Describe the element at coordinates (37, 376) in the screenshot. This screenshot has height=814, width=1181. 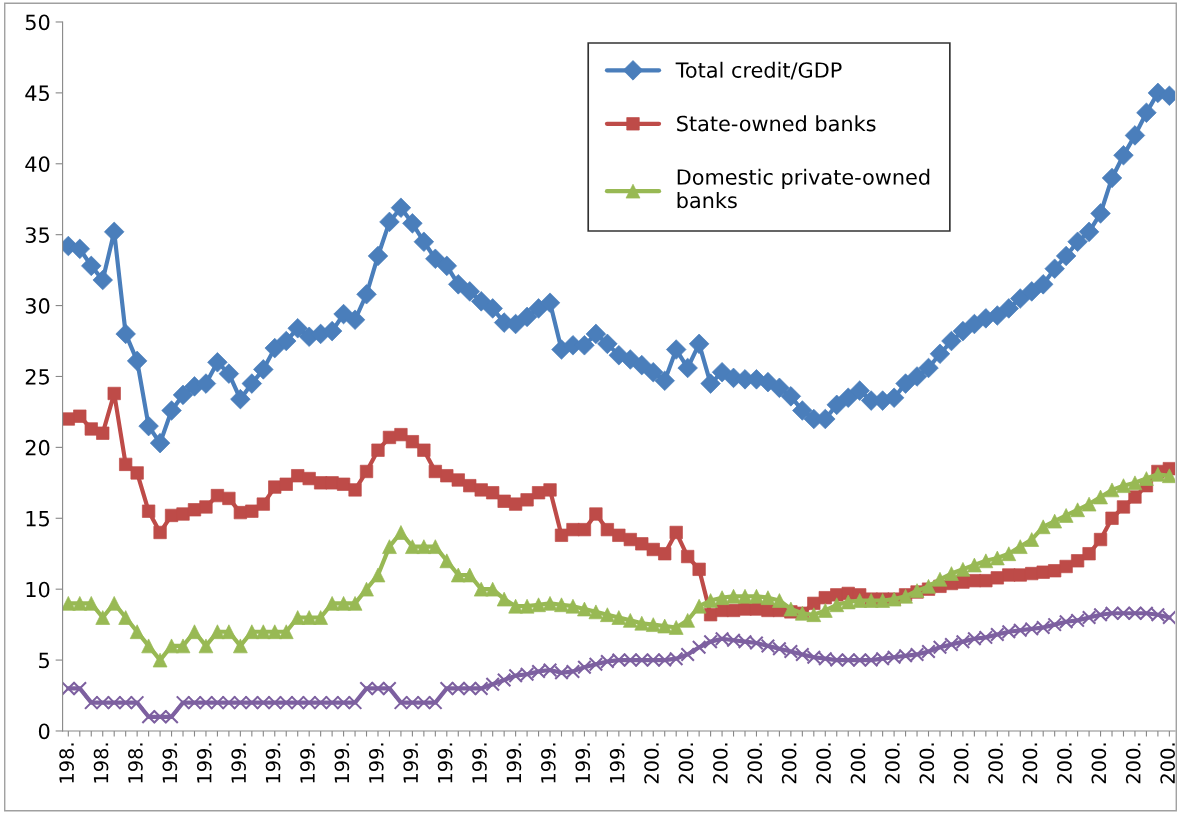
I see `y-tick-label: 25` at that location.